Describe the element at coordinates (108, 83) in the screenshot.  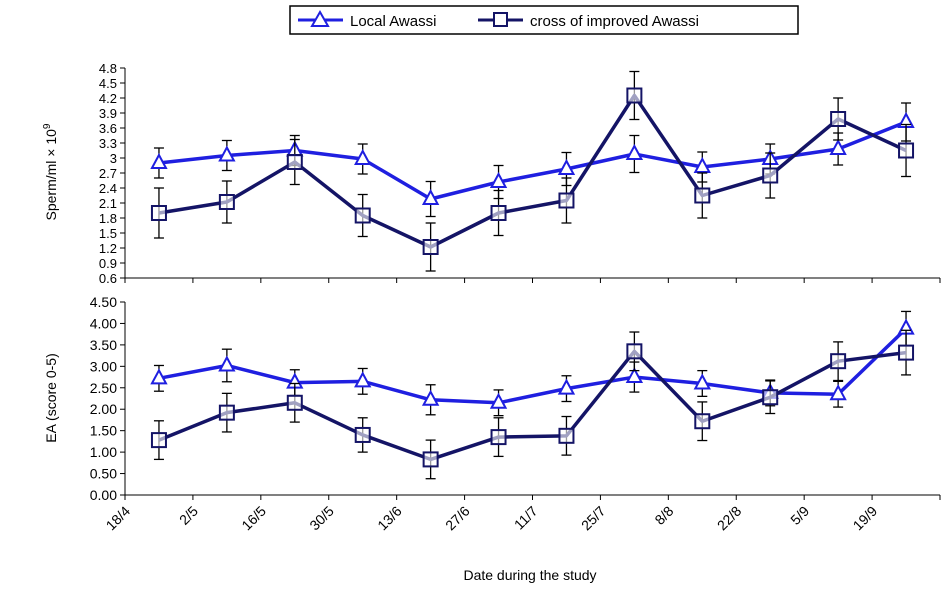
I see `sperm-y-tick-label: 4.5` at that location.